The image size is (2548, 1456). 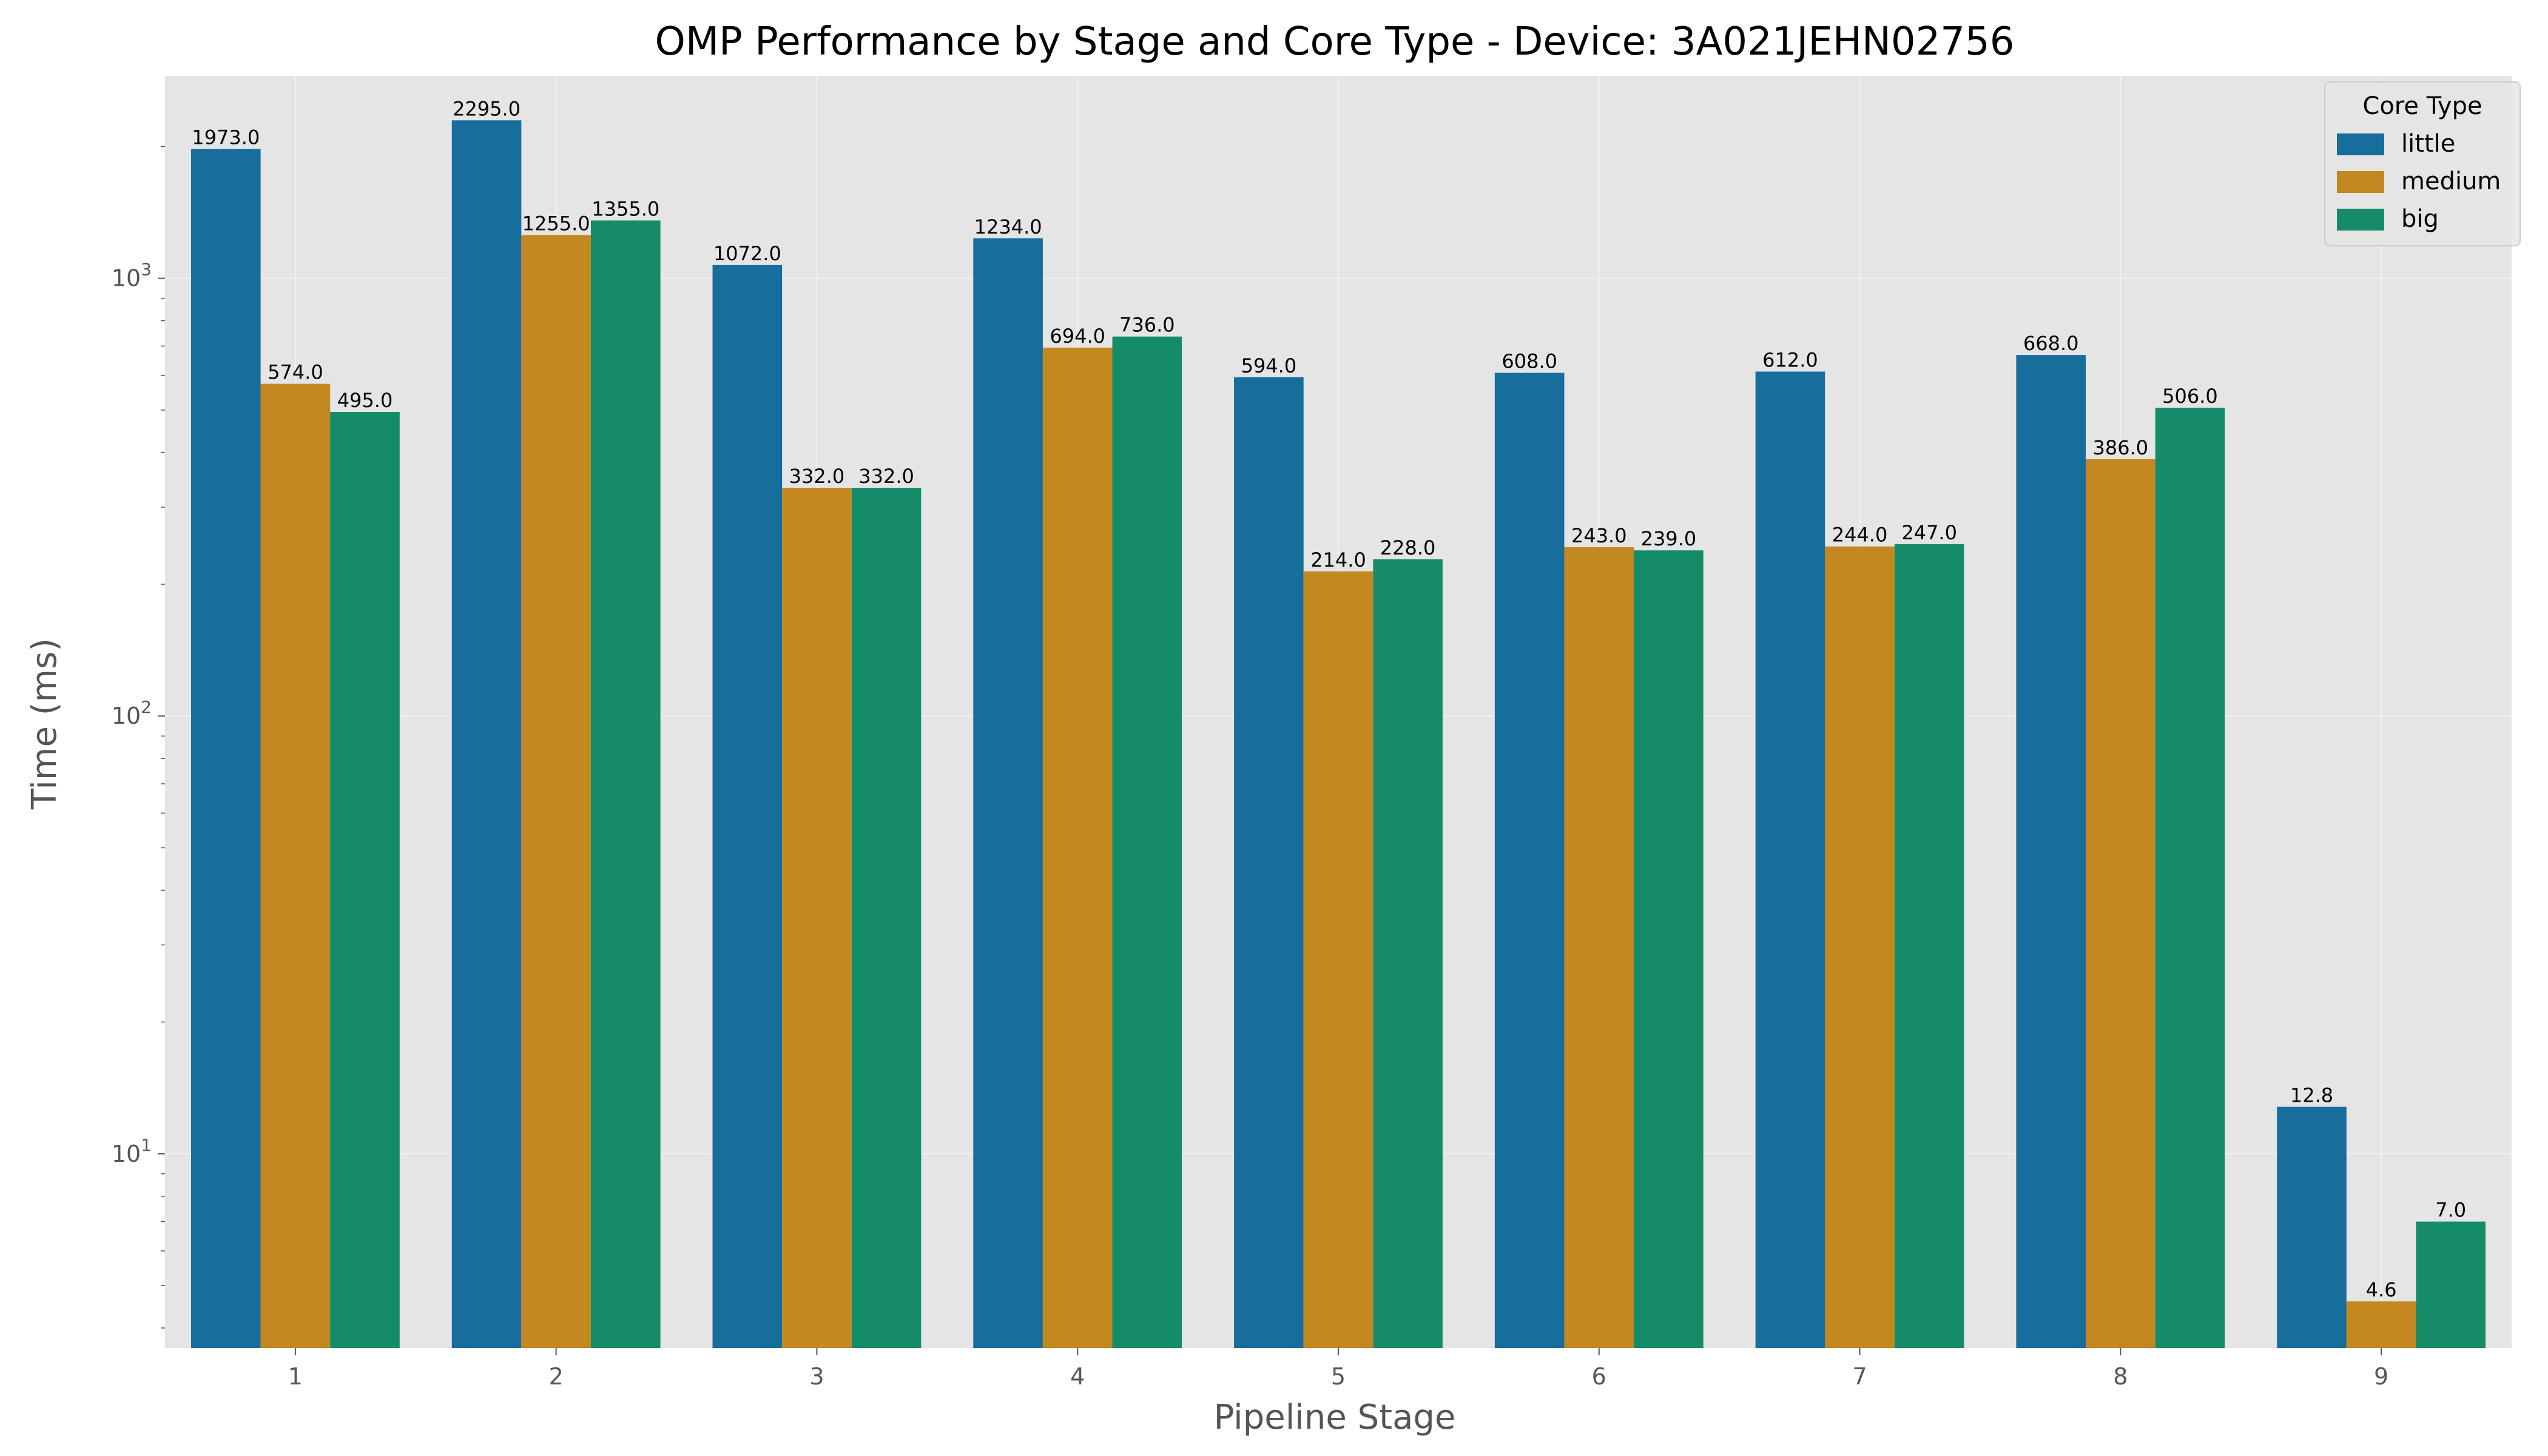 I want to click on bar-value-label: 244.0, so click(x=1860, y=535).